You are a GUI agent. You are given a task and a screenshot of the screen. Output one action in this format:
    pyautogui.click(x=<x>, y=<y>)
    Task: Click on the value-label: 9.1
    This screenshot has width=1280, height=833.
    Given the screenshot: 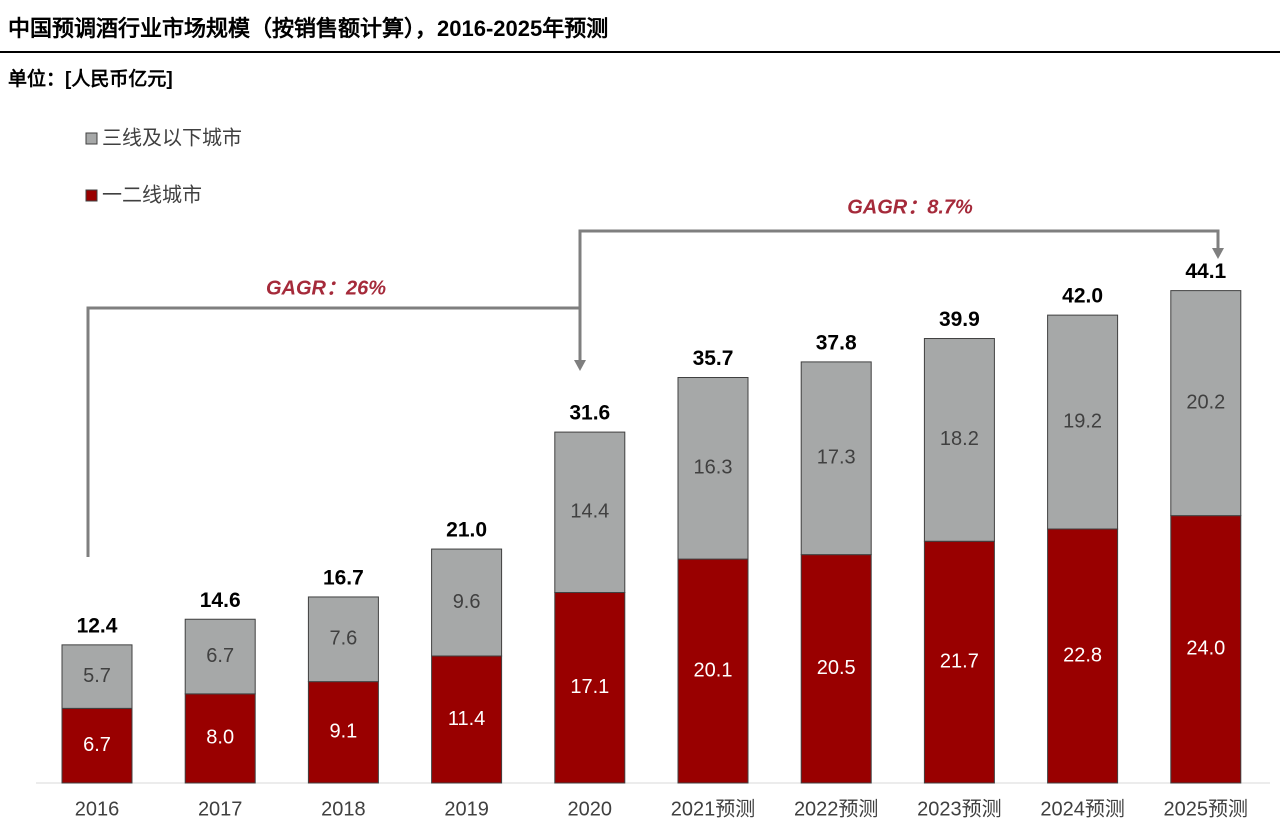 What is the action you would take?
    pyautogui.click(x=343, y=732)
    